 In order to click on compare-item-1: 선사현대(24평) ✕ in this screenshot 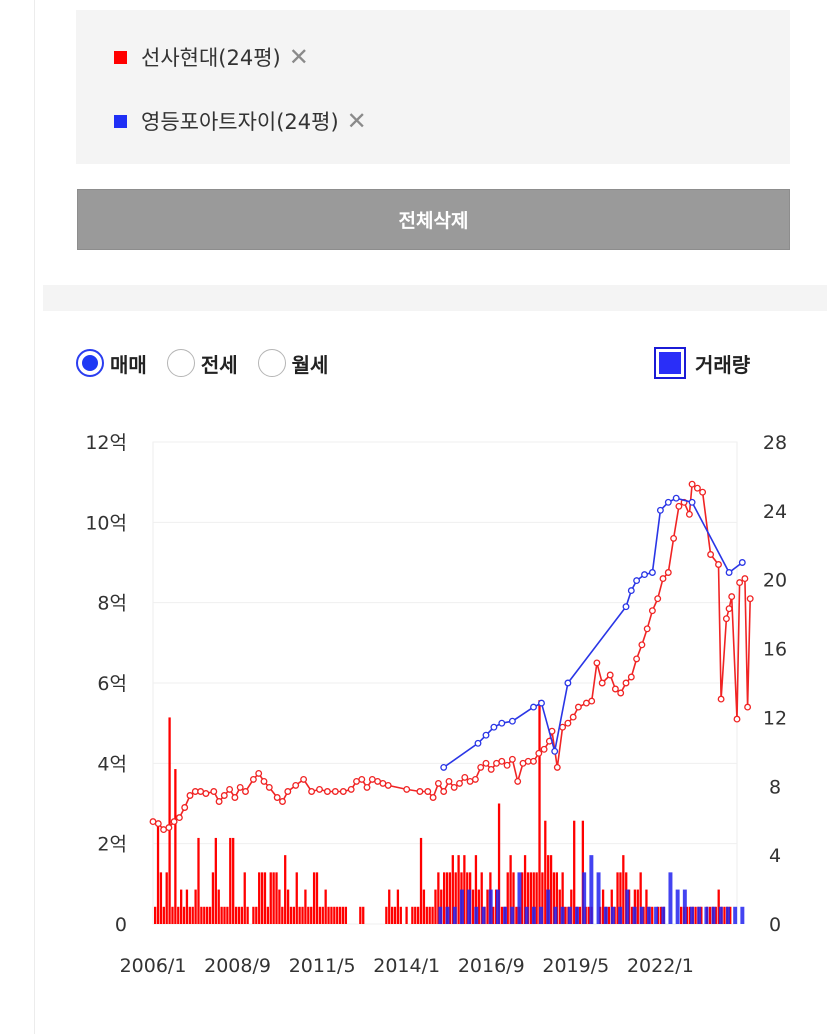, I will do `click(211, 57)`.